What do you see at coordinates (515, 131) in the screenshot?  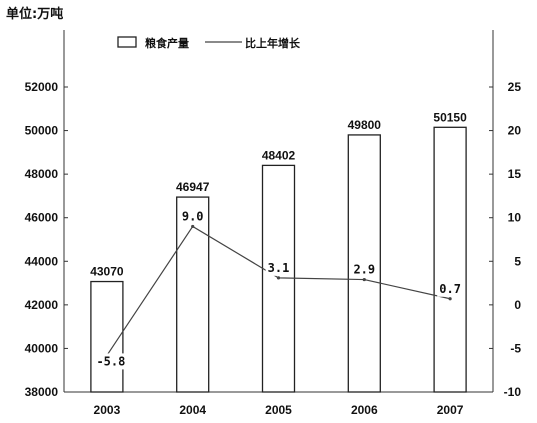 I see `right-tick-label: 20` at bounding box center [515, 131].